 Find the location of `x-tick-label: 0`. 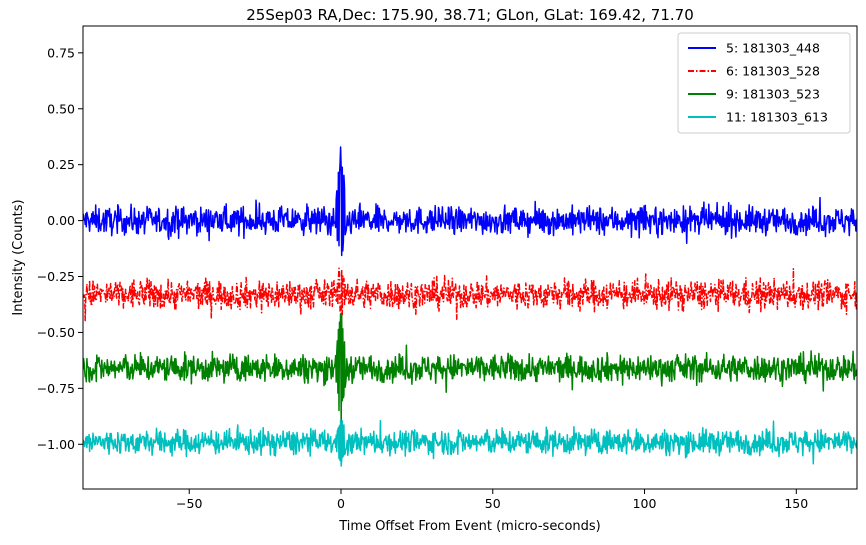

x-tick-label: 0 is located at coordinates (341, 503).